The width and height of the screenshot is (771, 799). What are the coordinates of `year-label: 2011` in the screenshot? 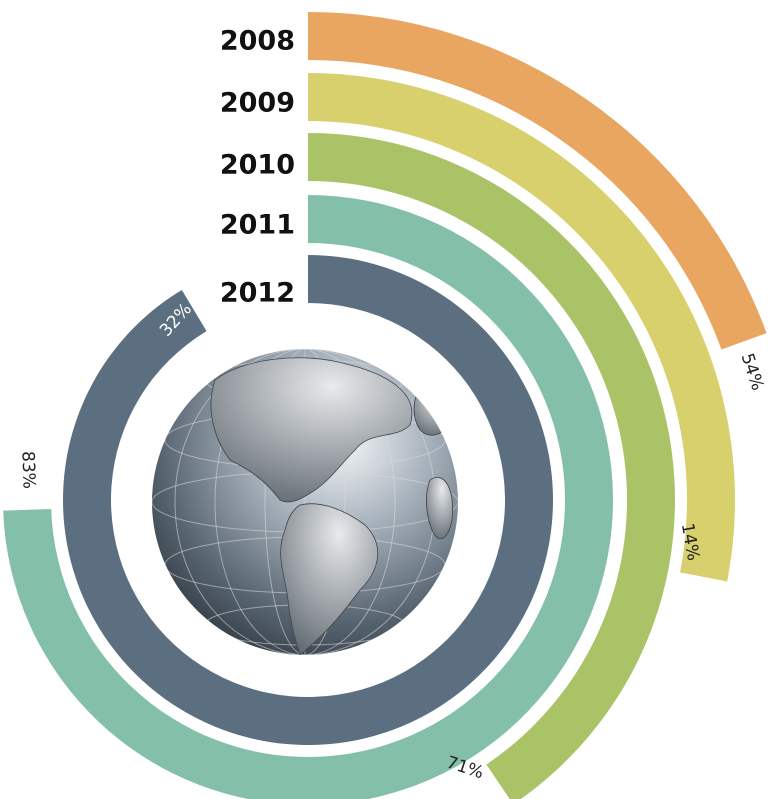 It's located at (257, 225).